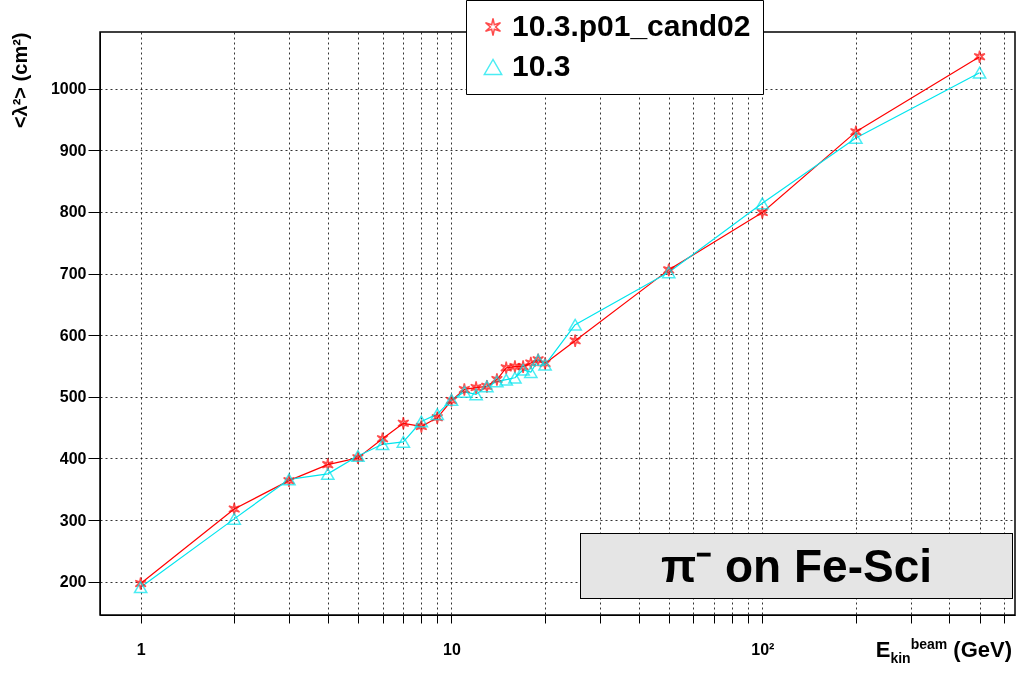 The width and height of the screenshot is (1016, 682). Describe the element at coordinates (73, 582) in the screenshot. I see `y-tick-label: 200` at that location.